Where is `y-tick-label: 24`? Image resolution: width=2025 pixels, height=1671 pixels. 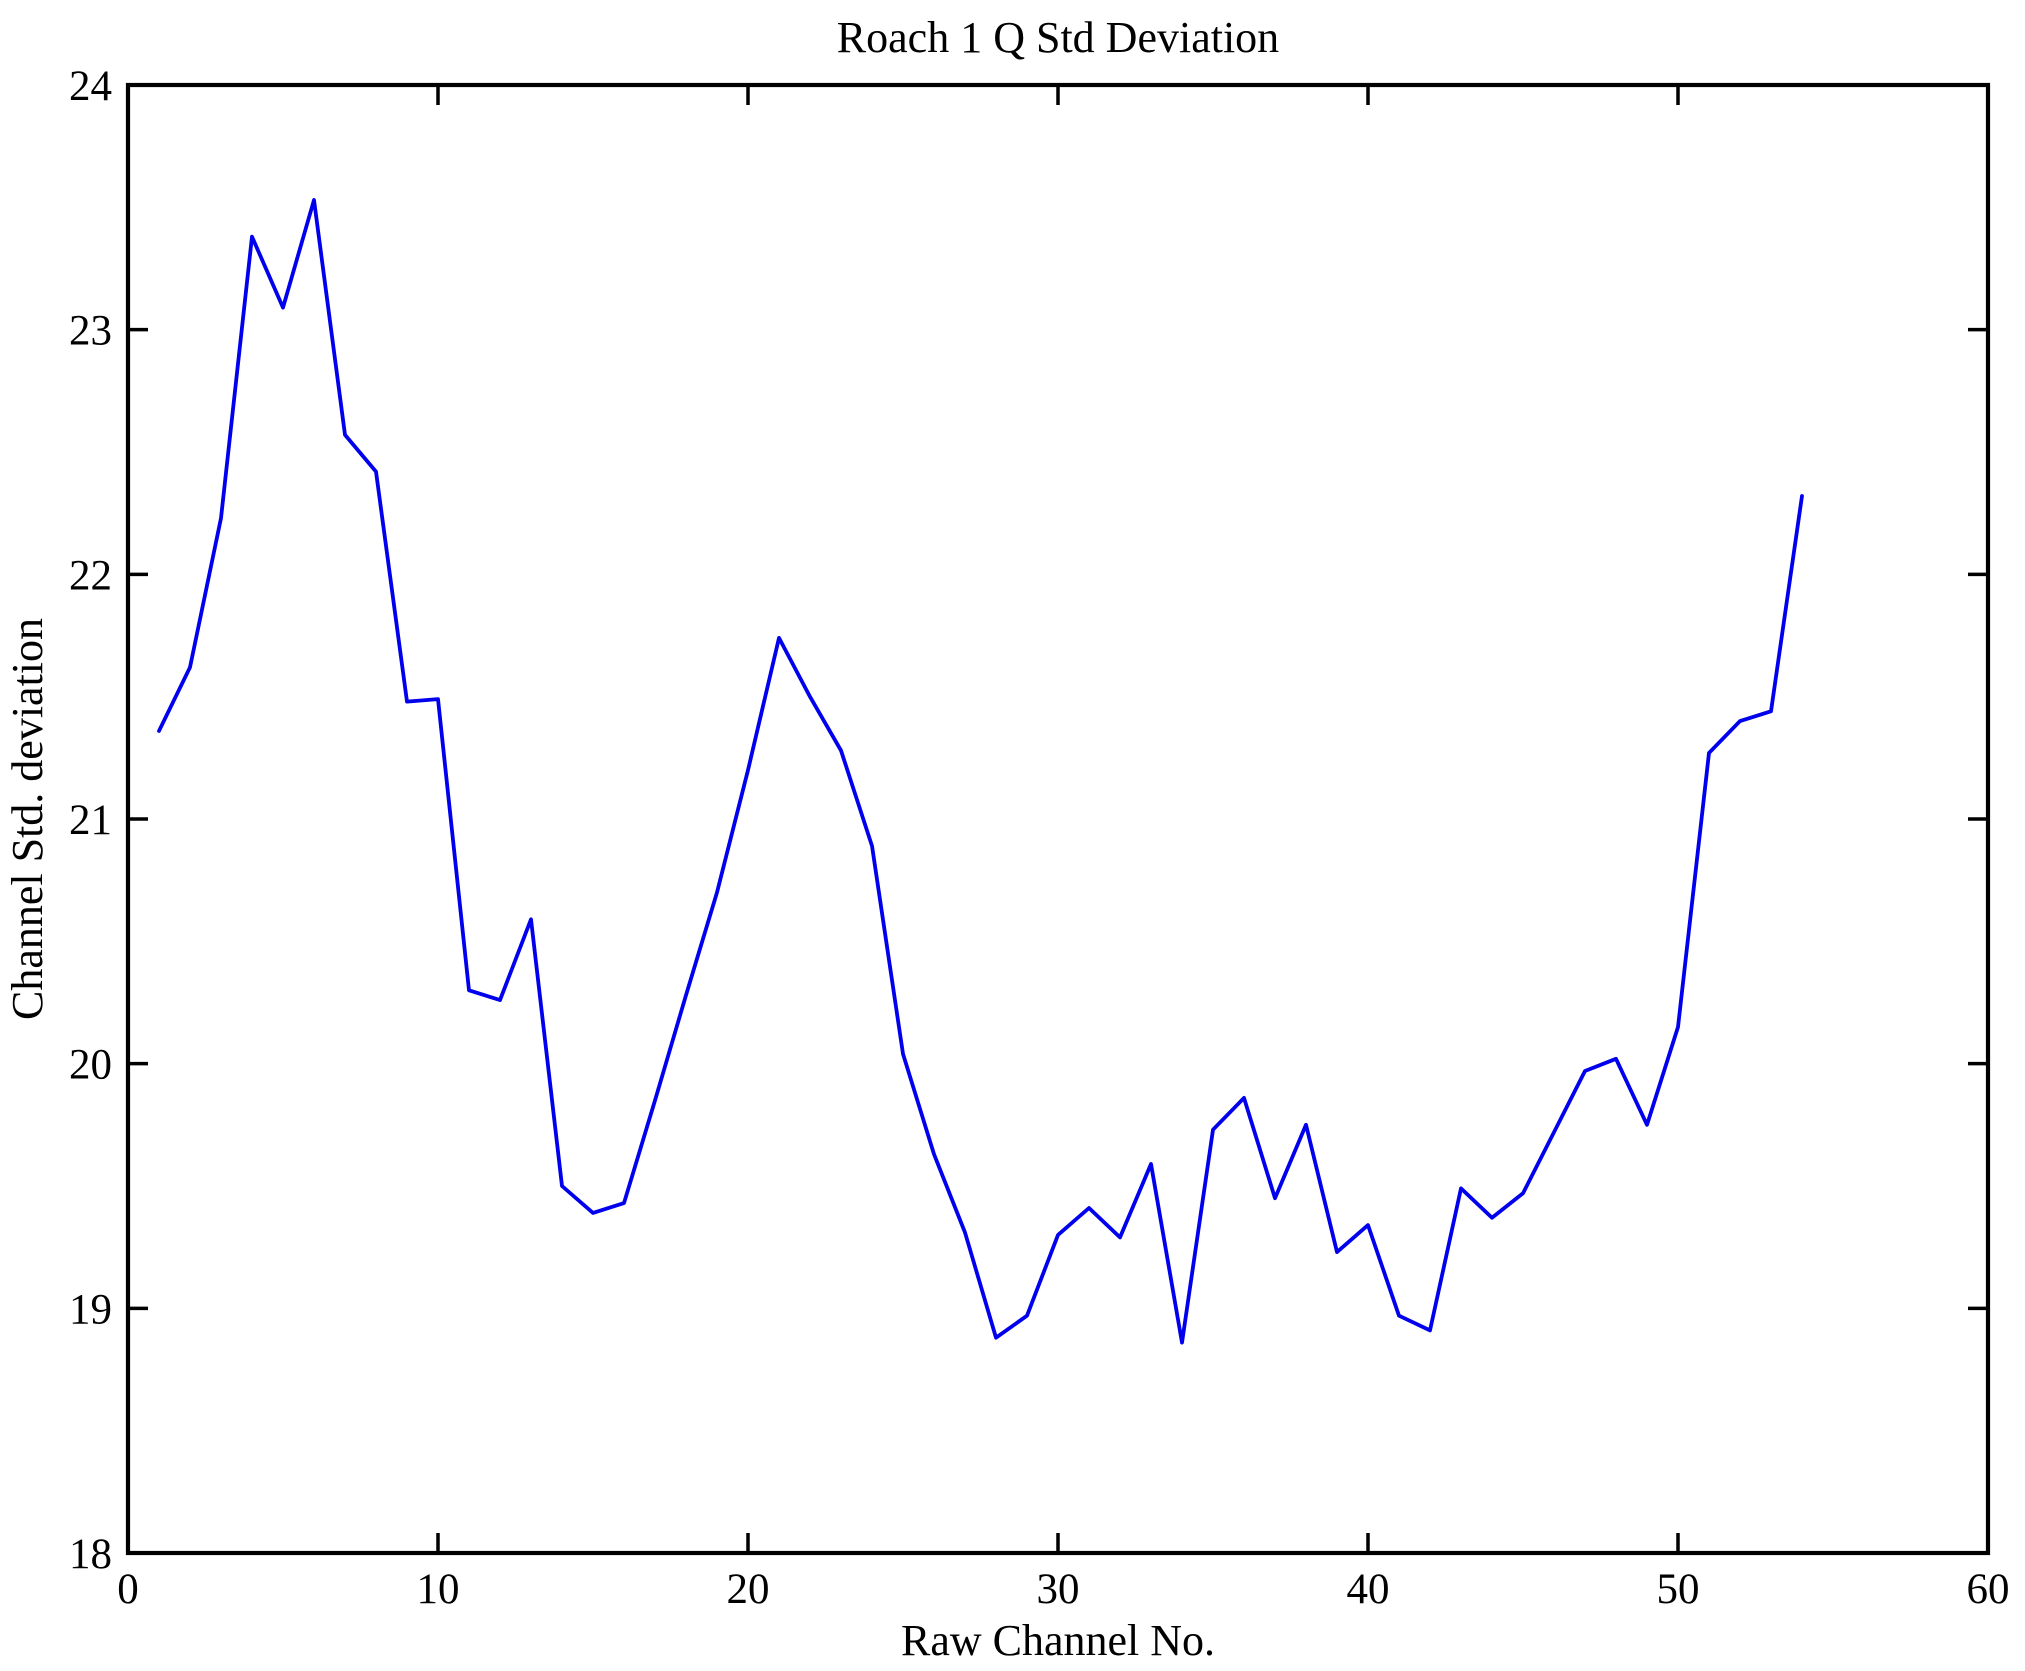
y-tick-label: 24 is located at coordinates (90, 86).